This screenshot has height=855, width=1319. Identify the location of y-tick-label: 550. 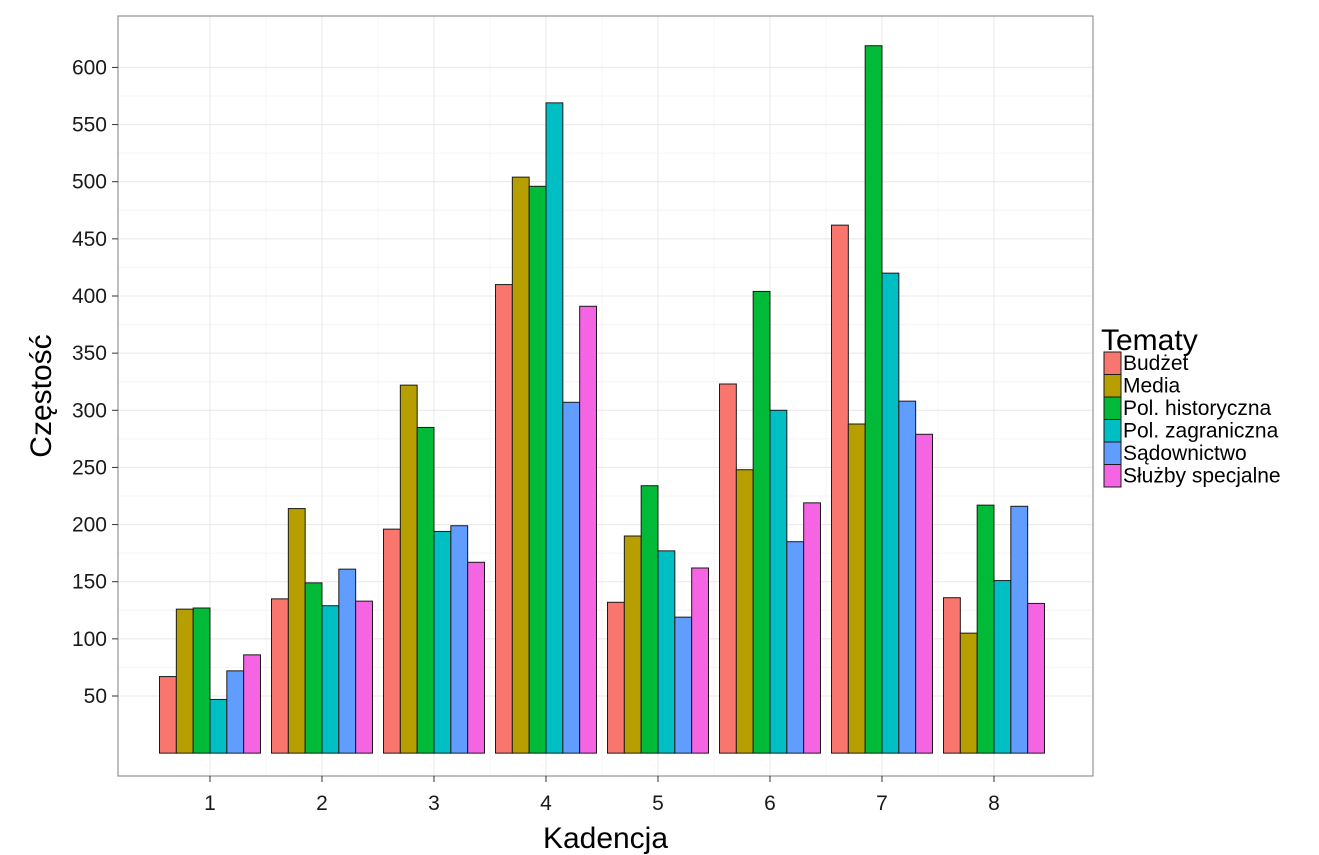
(89, 125).